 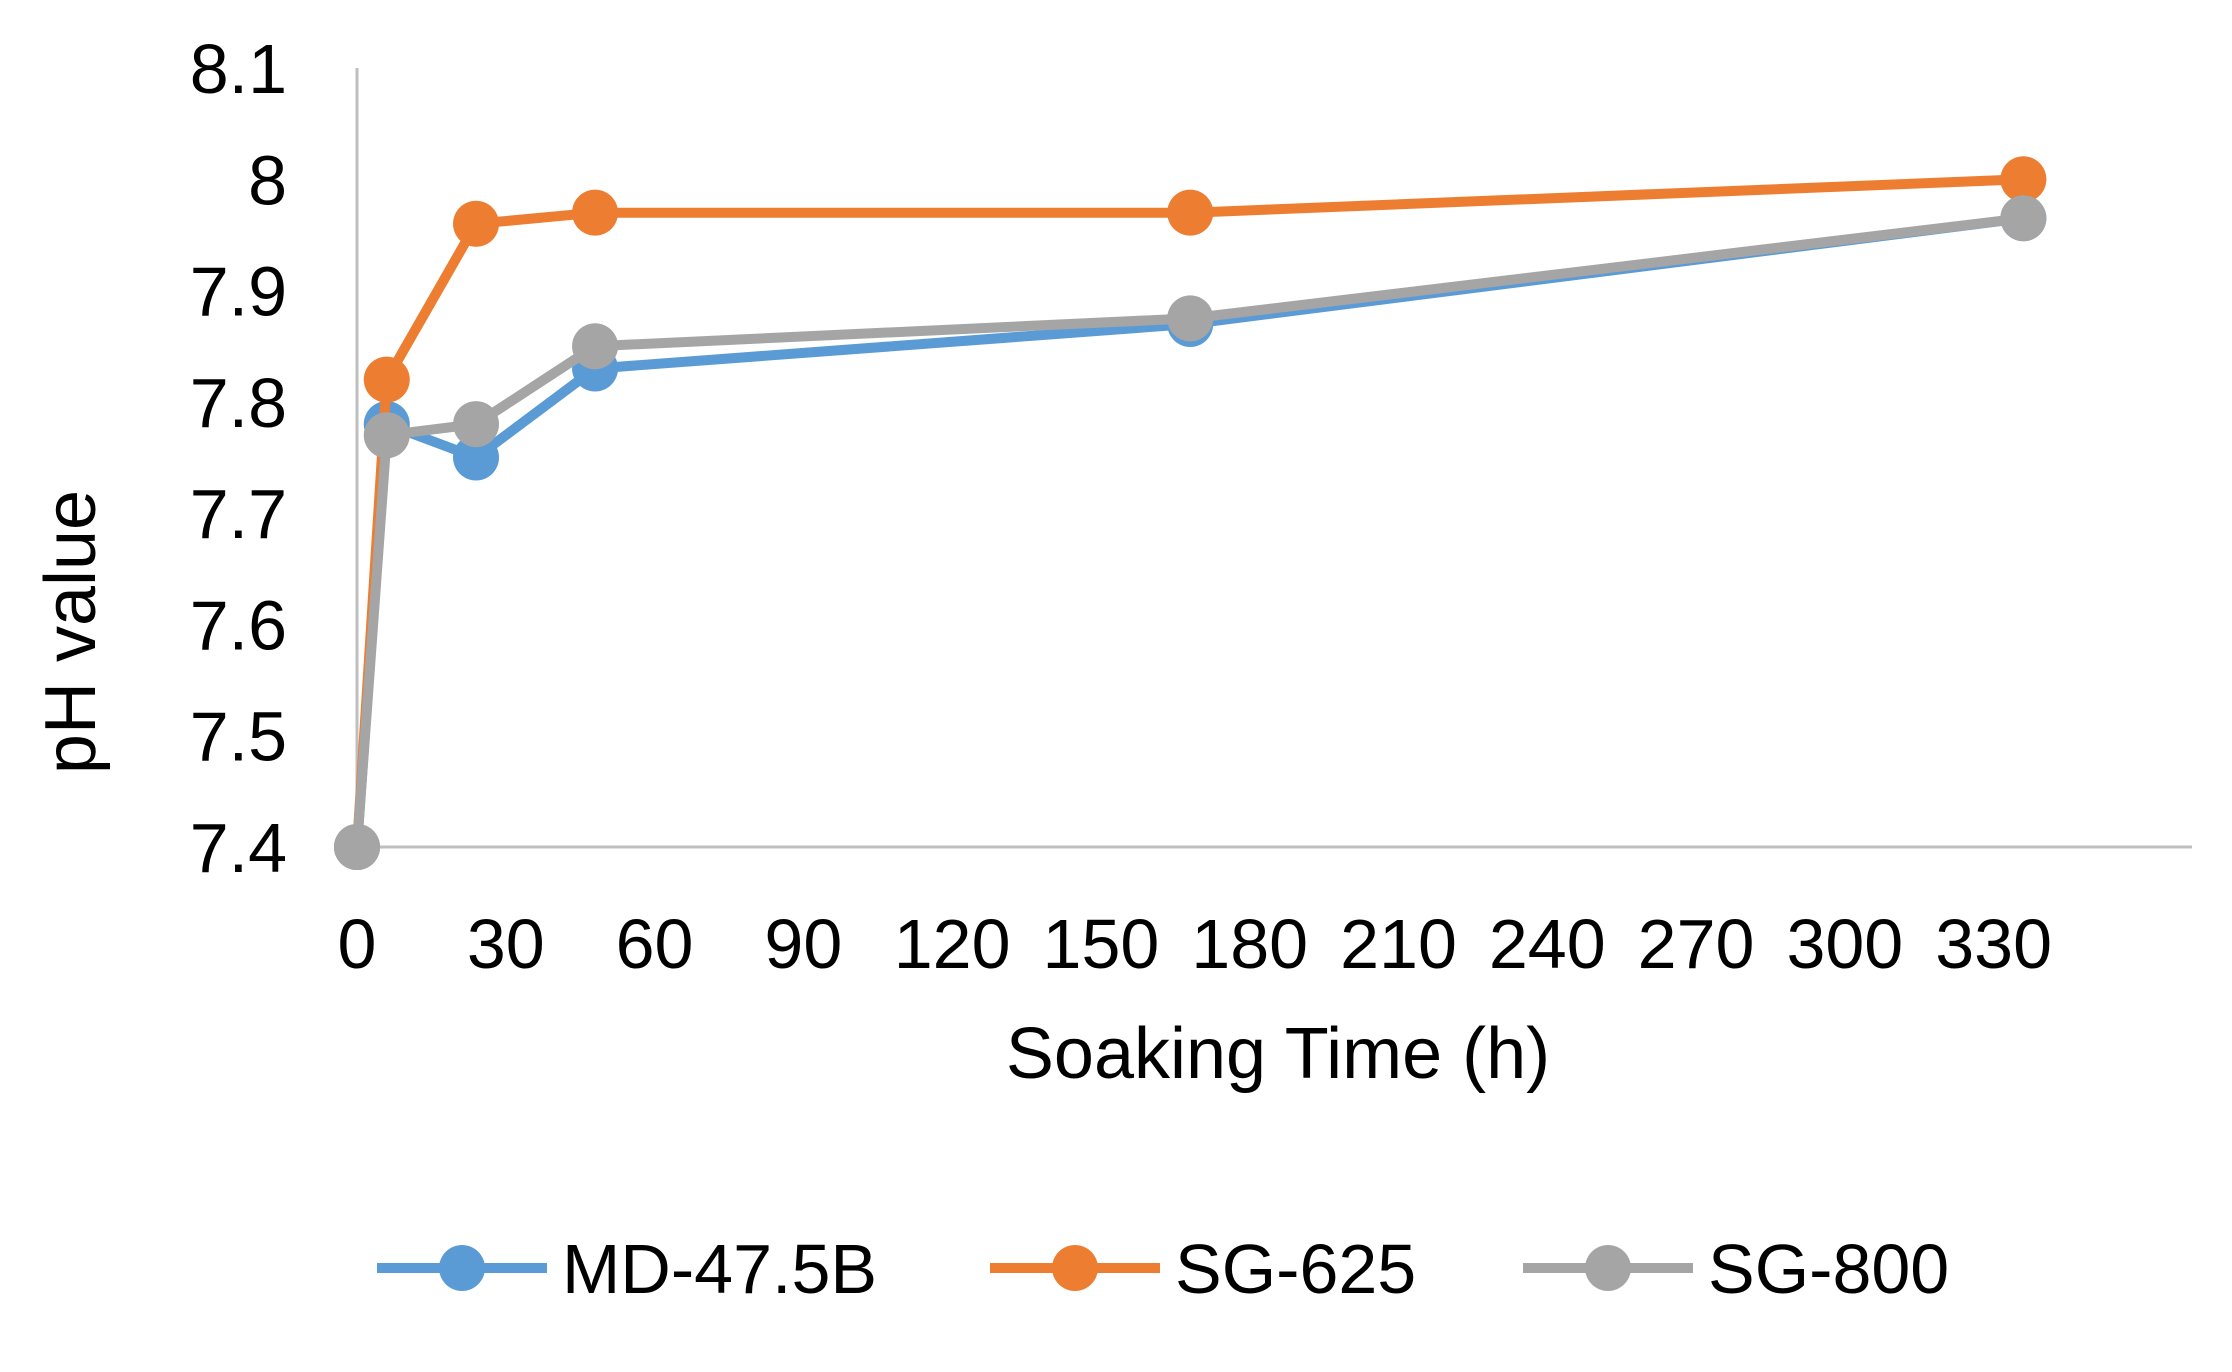 I want to click on y-tick-labels: 7.4 7.5 7.6 7.7 7.8 7.9 8 8.1, so click(x=238, y=458).